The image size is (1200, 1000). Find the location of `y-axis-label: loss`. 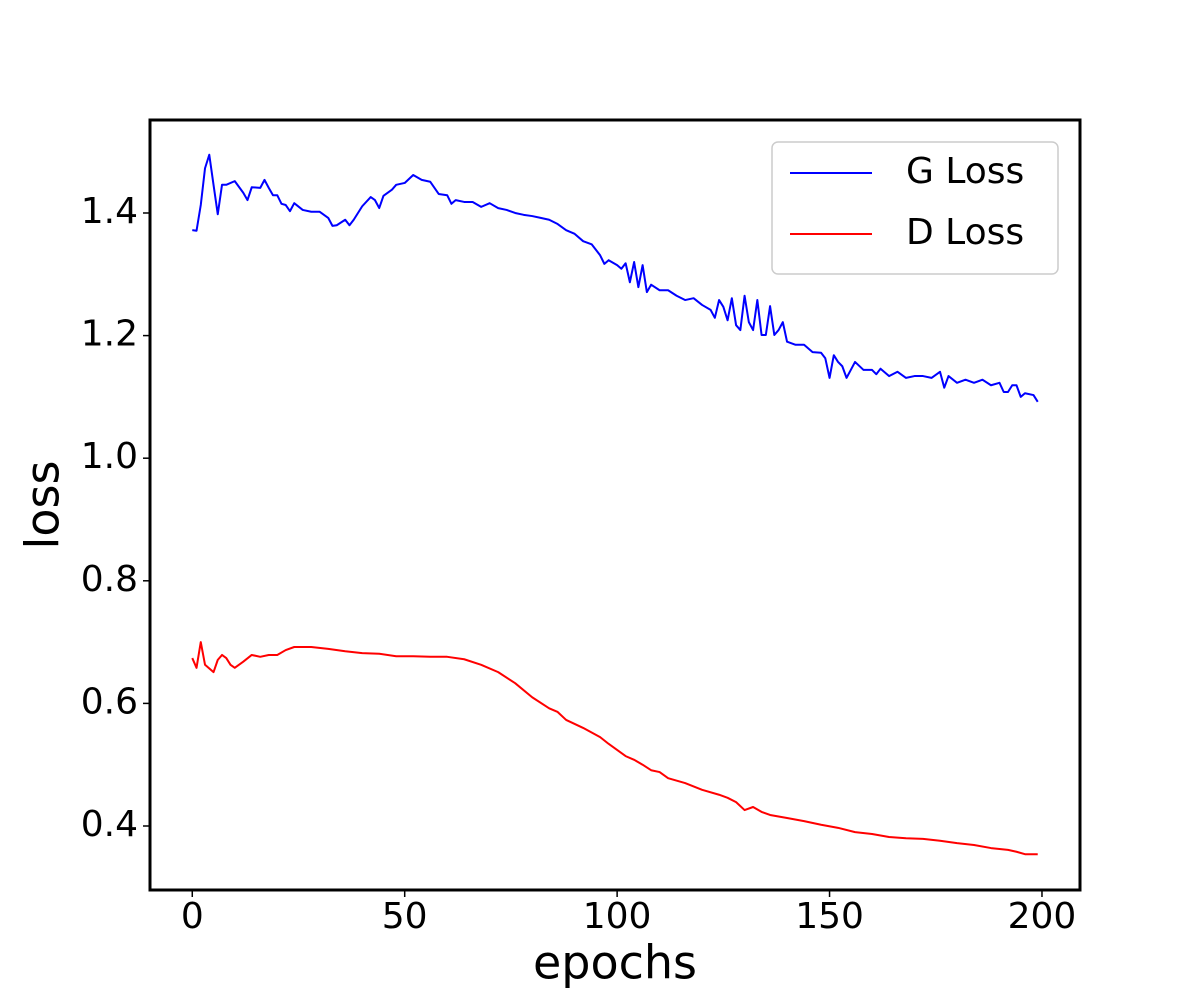

y-axis-label: loss is located at coordinates (43, 505).